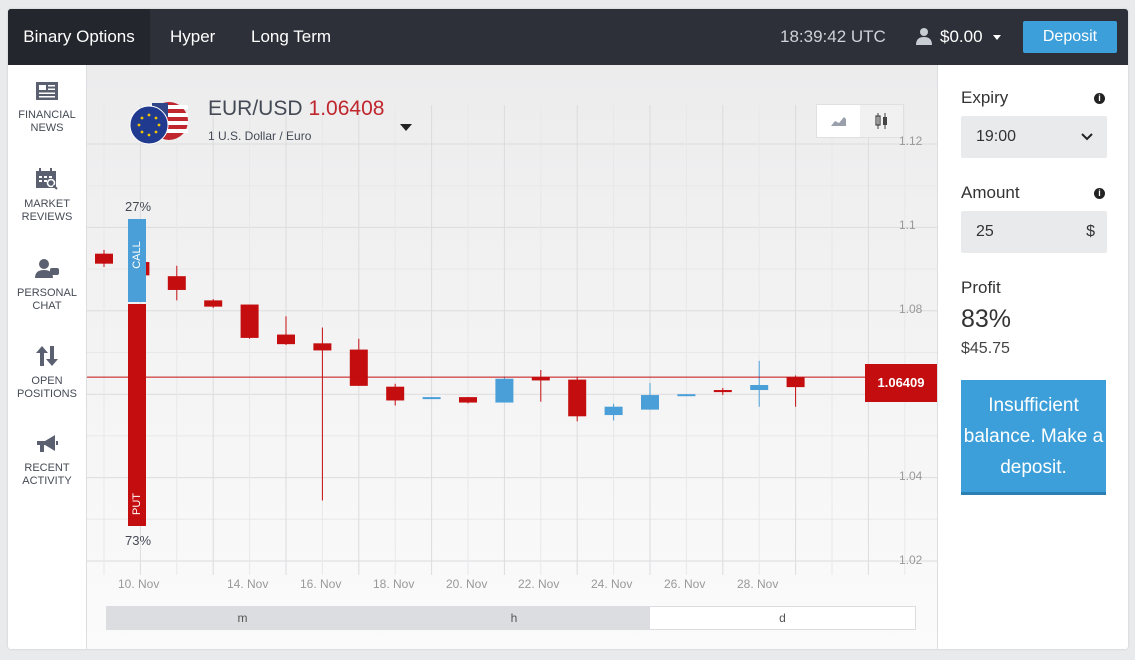  Describe the element at coordinates (193, 36) in the screenshot. I see `tab-hyper: Hyper` at that location.